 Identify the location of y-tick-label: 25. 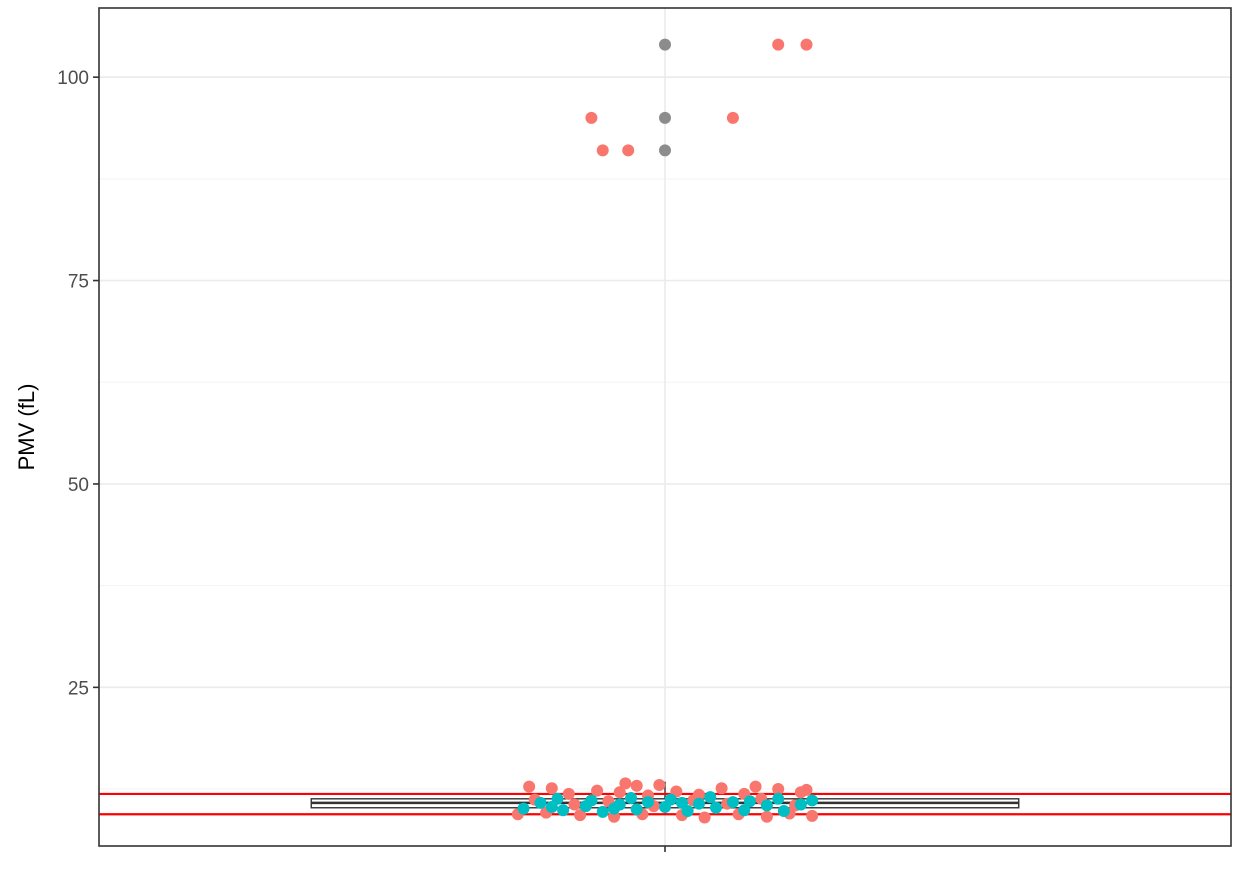
(78, 688).